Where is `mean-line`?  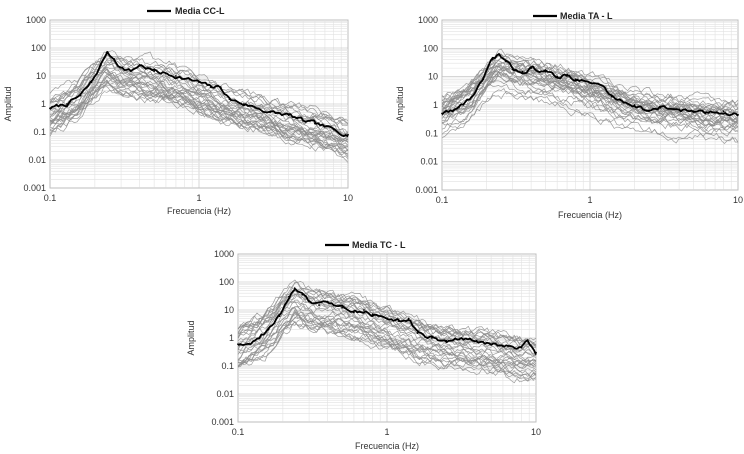 mean-line is located at coordinates (199, 94).